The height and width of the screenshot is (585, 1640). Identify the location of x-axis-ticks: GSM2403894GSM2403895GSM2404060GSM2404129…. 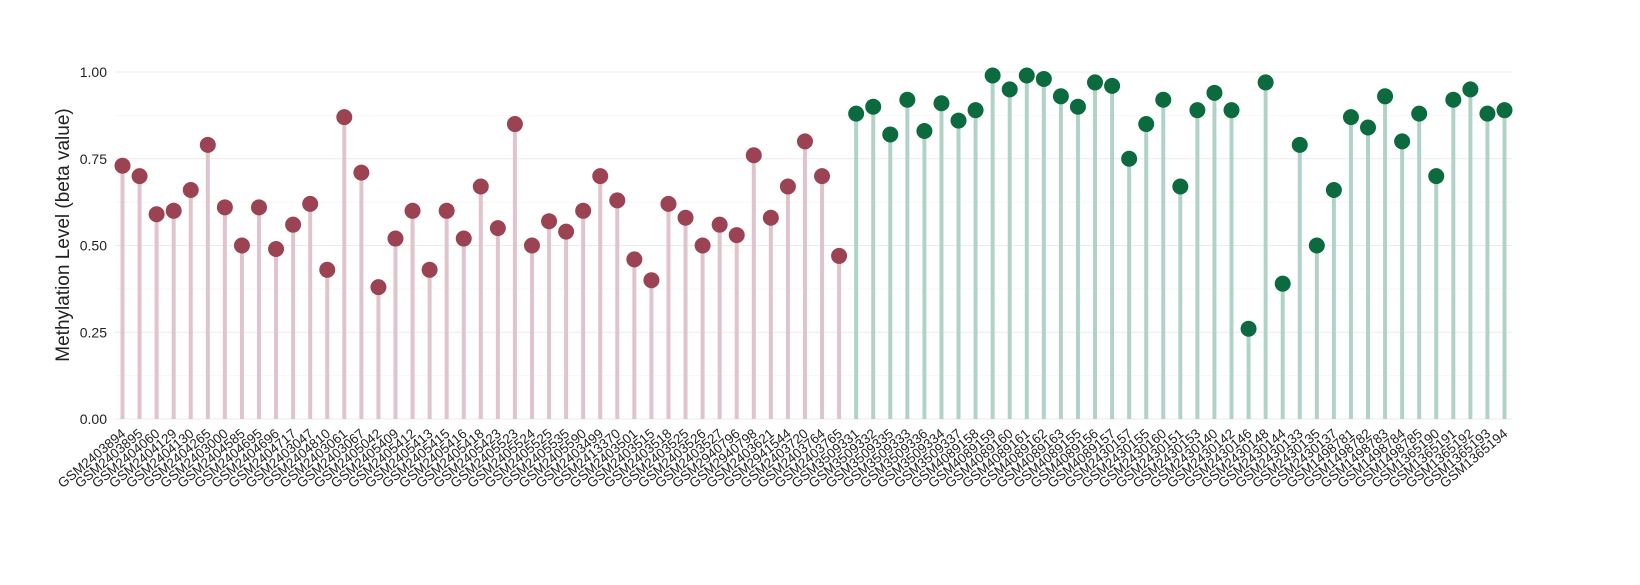
(783, 457).